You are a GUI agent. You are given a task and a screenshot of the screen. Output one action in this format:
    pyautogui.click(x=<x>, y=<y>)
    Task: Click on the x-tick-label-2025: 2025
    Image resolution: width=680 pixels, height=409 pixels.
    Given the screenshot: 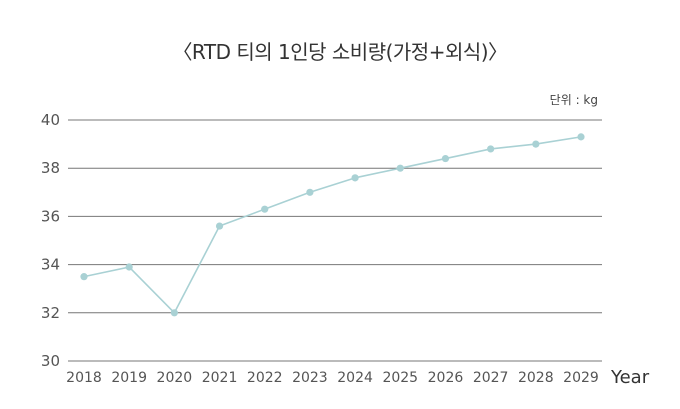 What is the action you would take?
    pyautogui.click(x=400, y=378)
    